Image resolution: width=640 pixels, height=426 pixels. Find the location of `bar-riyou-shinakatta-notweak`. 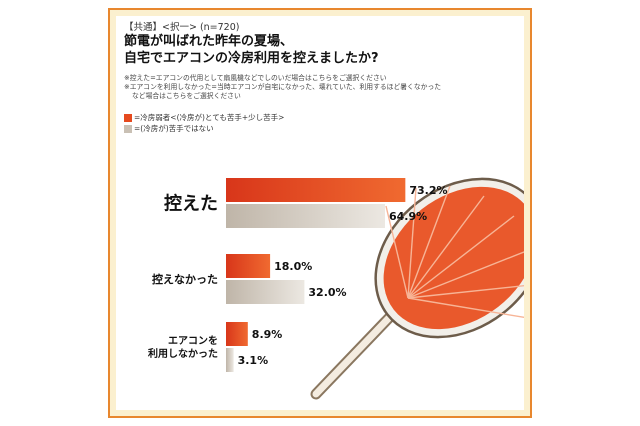

bar-riyou-shinakatta-notweak is located at coordinates (230, 360).